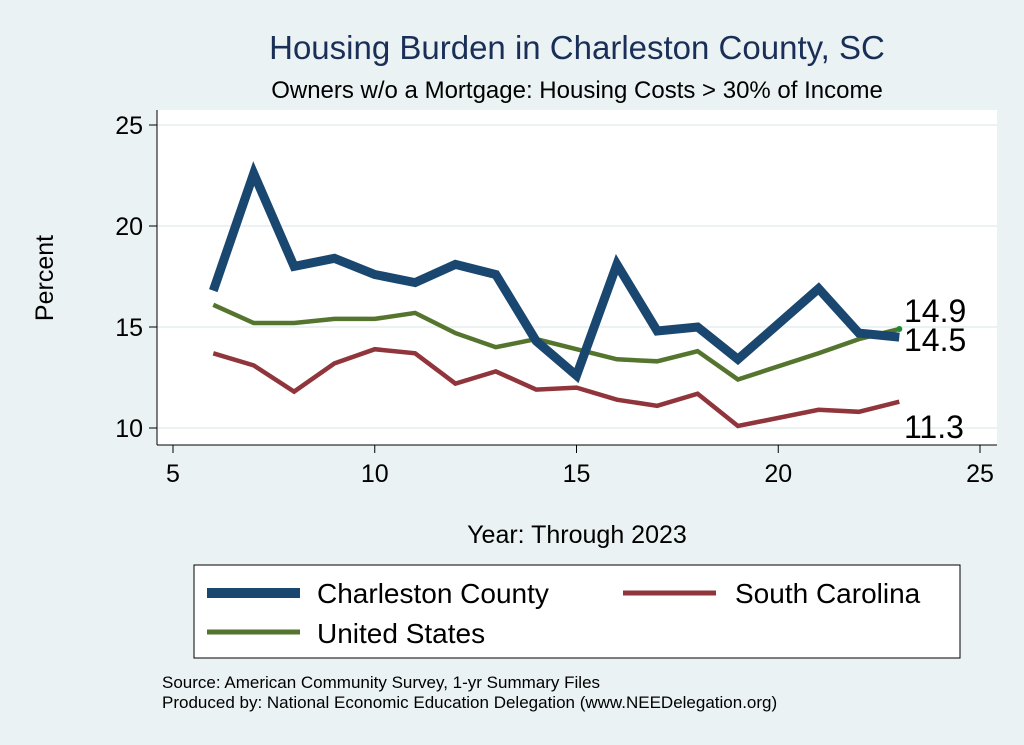 The image size is (1024, 745). What do you see at coordinates (899, 329) in the screenshot?
I see `end-marker-united-states` at bounding box center [899, 329].